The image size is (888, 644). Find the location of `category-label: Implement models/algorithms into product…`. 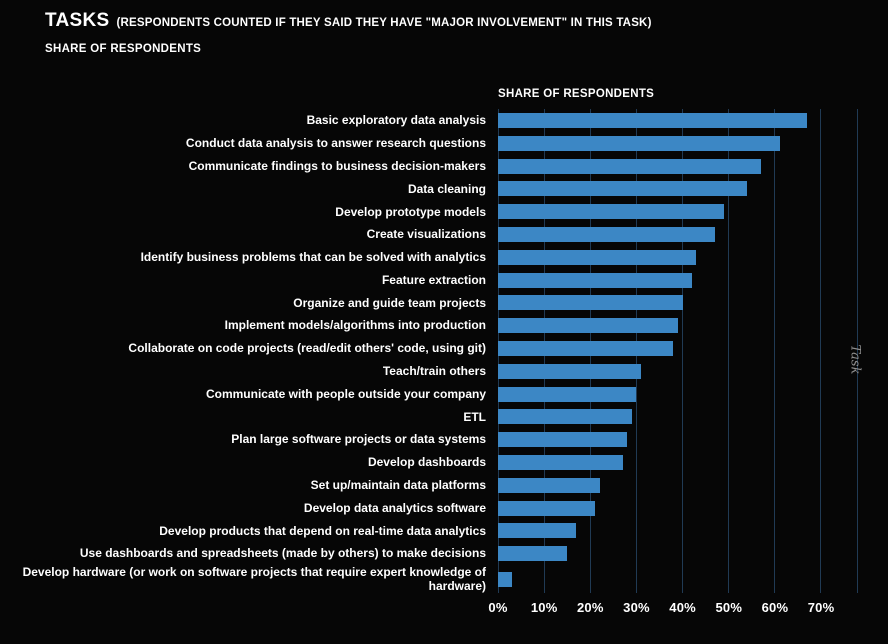

category-label: Implement models/algorithms into product… is located at coordinates (355, 325).